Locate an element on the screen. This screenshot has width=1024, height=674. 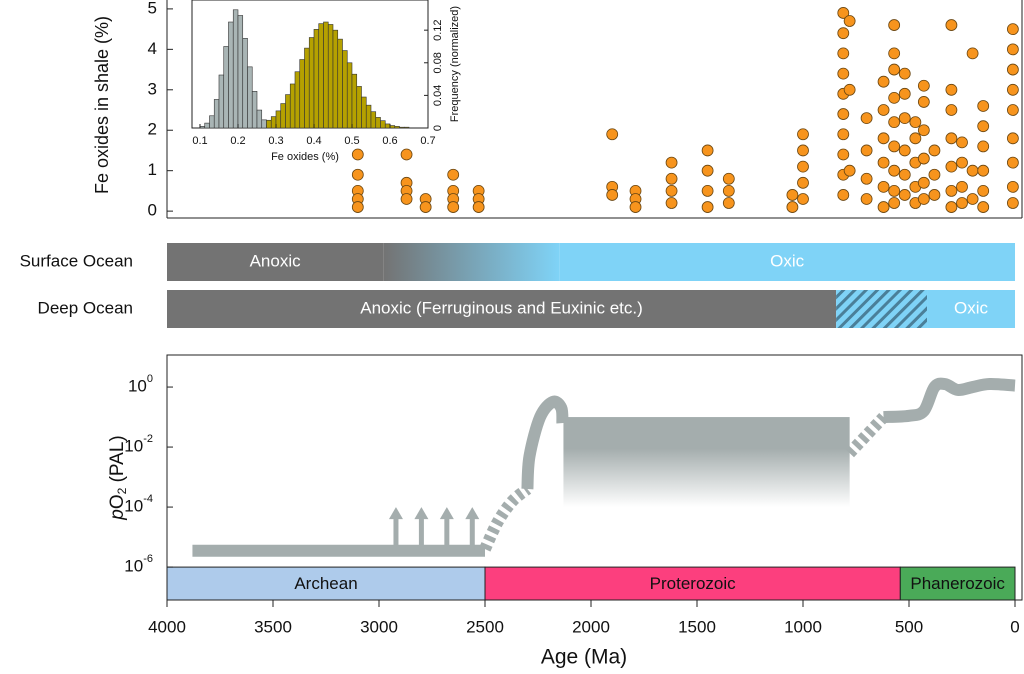
segment-label: Anoxic is located at coordinates (276, 260).